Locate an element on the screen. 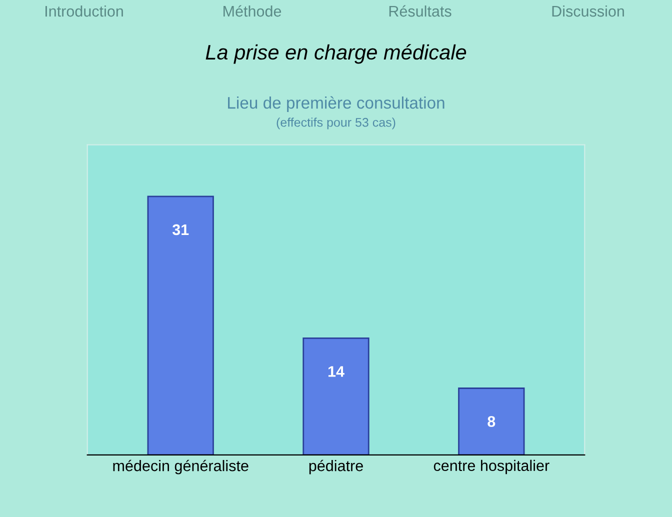  text: Introduction is located at coordinates (84, 11).